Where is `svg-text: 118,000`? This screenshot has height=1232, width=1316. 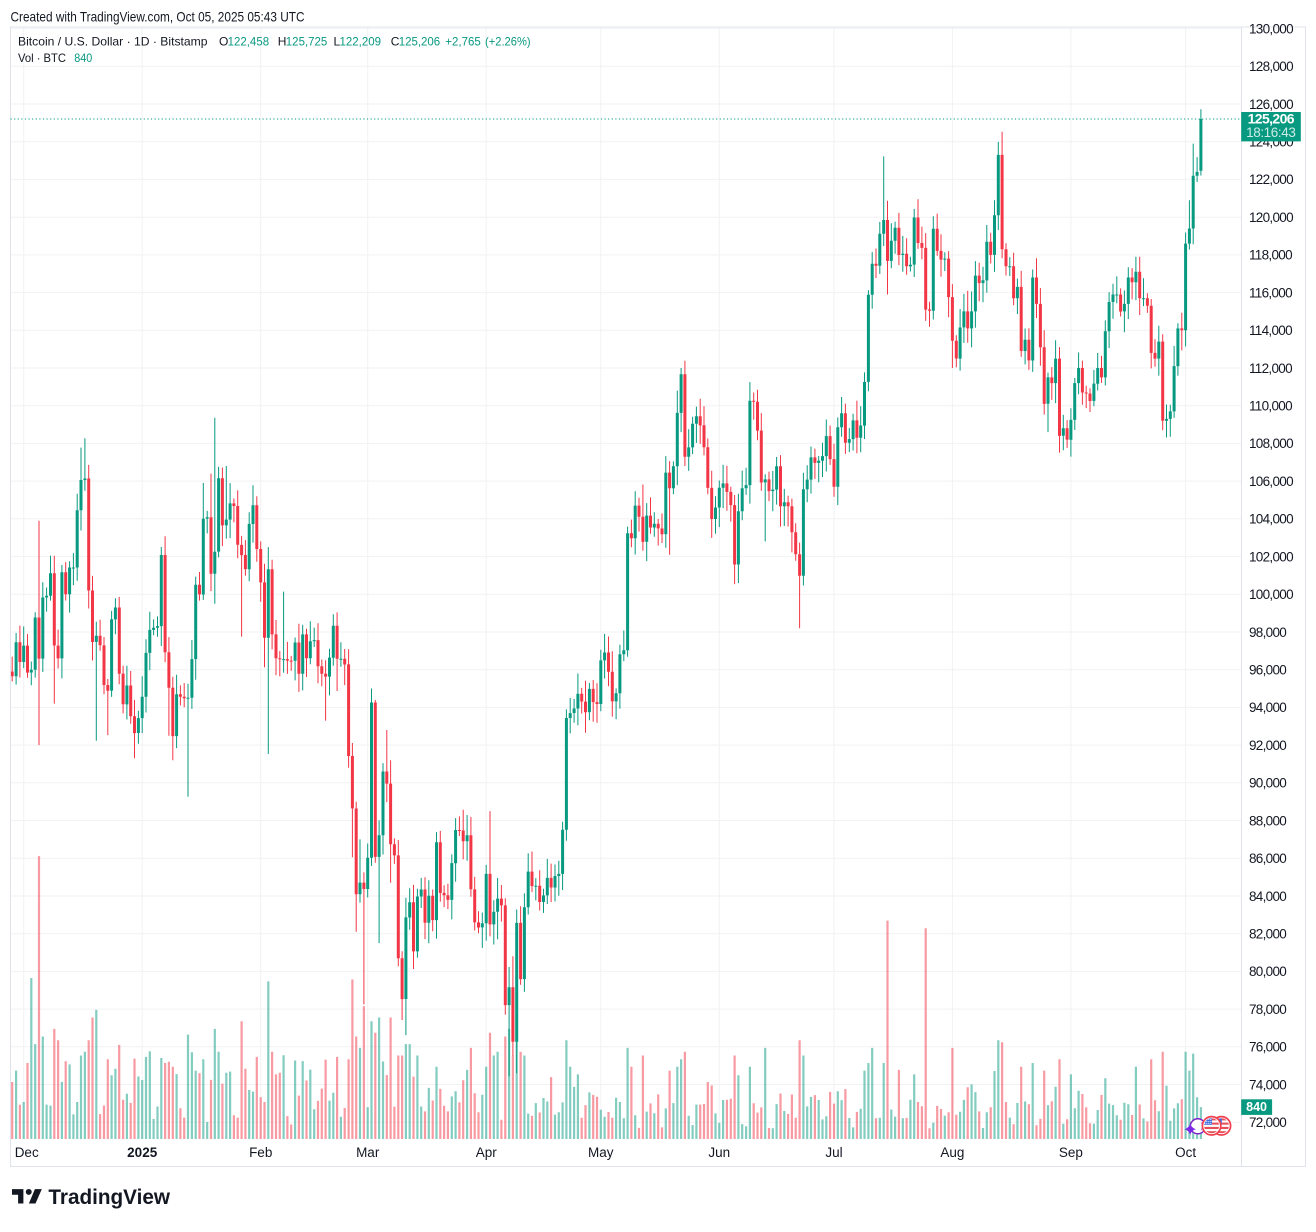 svg-text: 118,000 is located at coordinates (1270, 255).